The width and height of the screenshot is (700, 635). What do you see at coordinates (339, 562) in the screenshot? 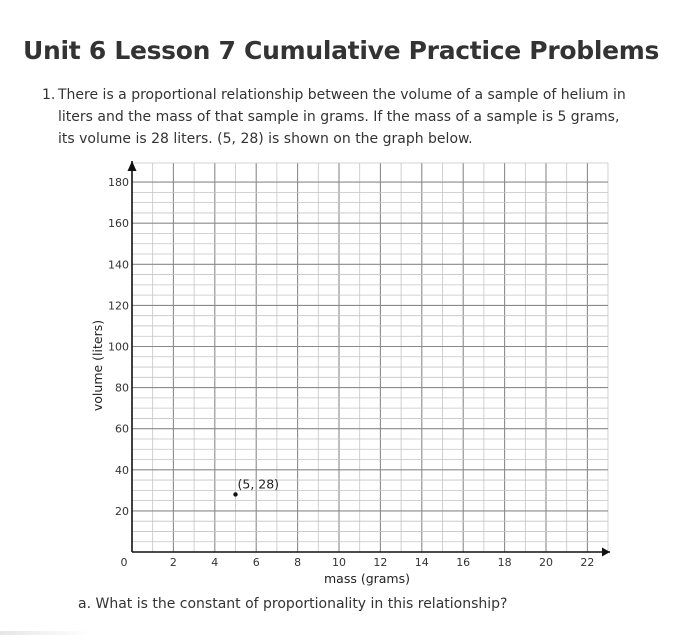
I see `x-tick-label: 10` at bounding box center [339, 562].